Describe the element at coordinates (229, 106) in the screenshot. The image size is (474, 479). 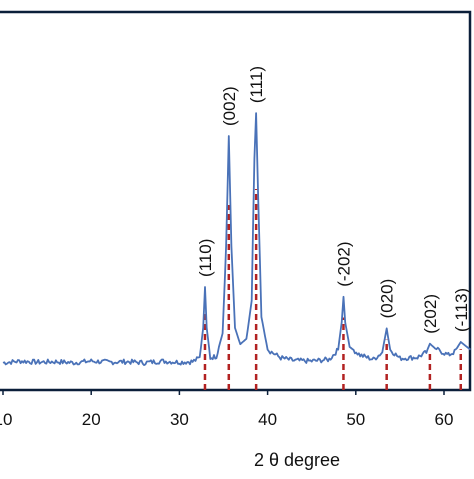
I see `peak-label: (002)` at that location.